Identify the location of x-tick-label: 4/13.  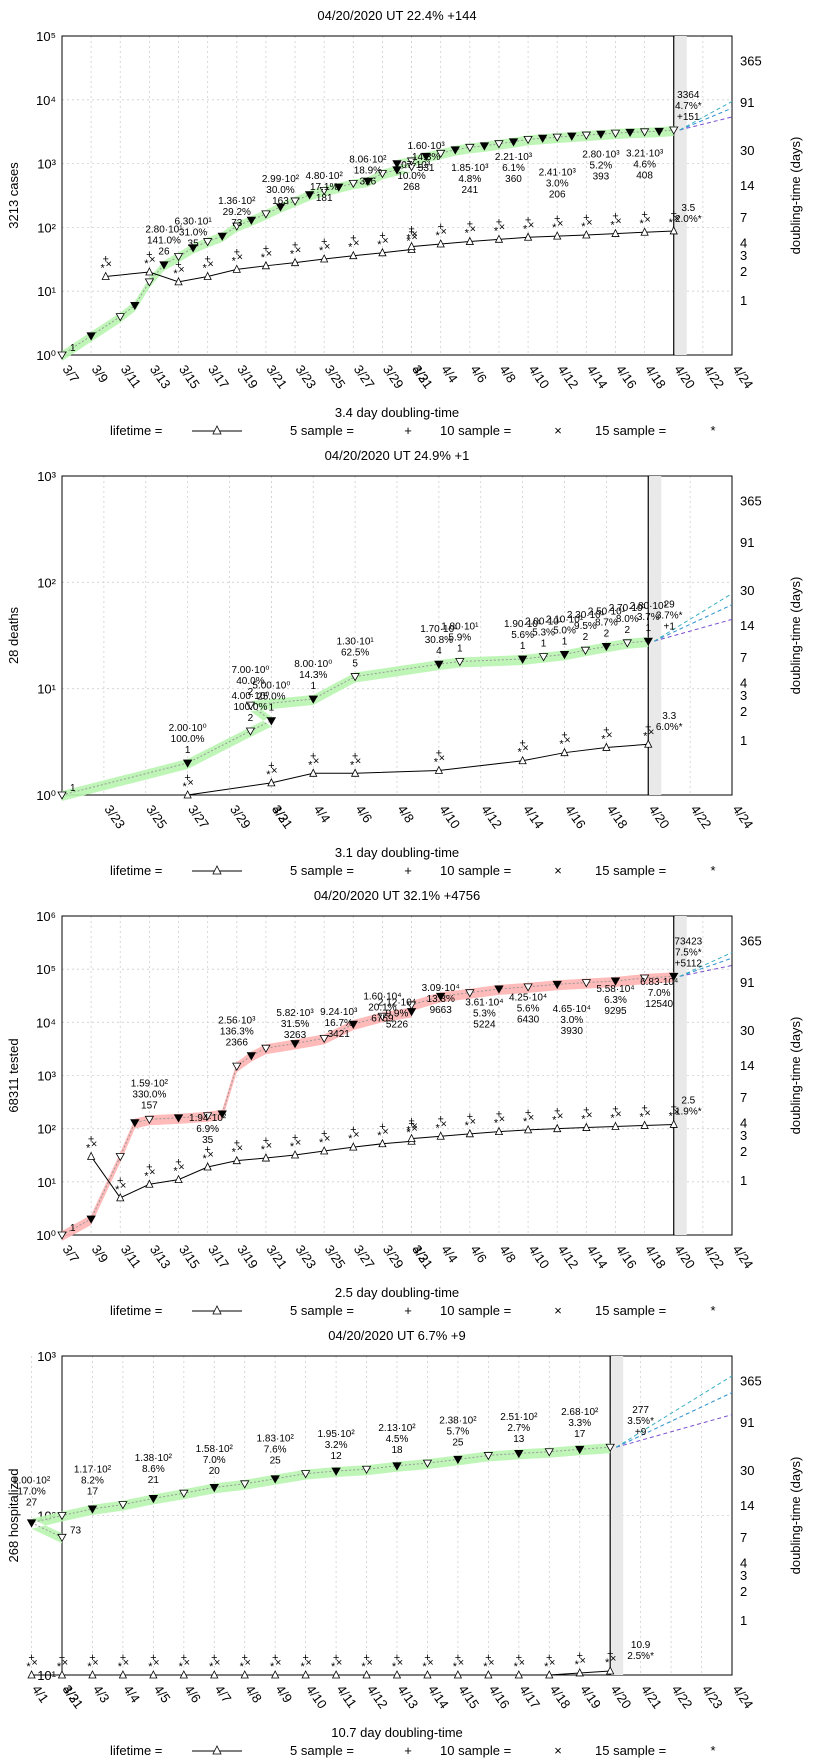
(408, 1696).